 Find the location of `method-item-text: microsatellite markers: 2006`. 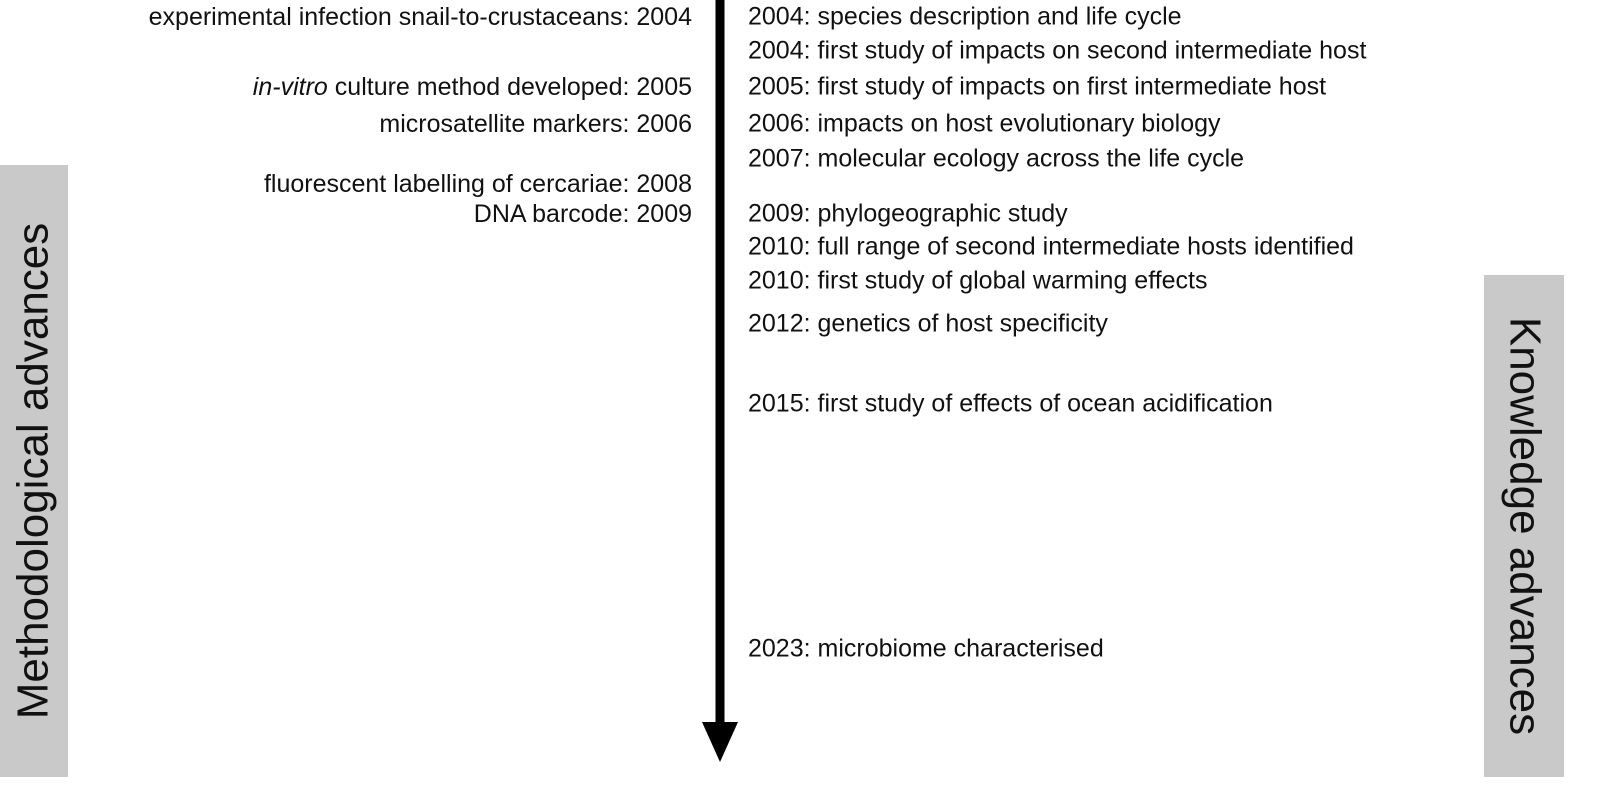

method-item-text: microsatellite markers: 2006 is located at coordinates (535, 124).